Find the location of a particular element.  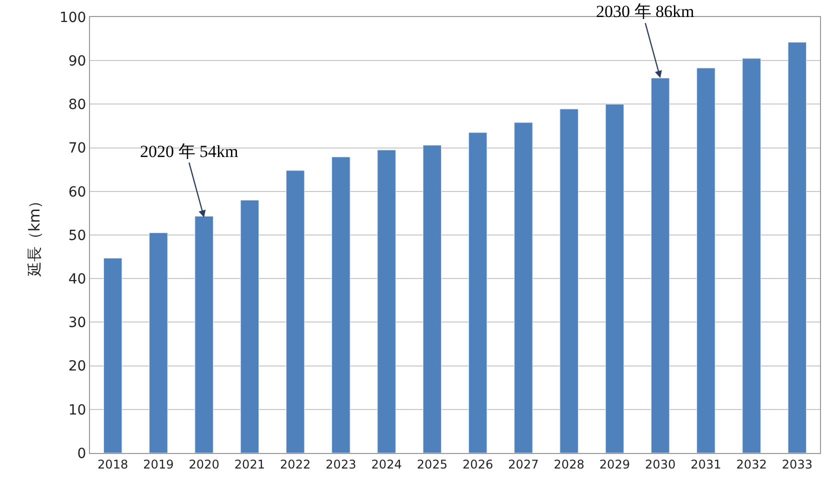

x-tick-label: 2026 is located at coordinates (478, 464).